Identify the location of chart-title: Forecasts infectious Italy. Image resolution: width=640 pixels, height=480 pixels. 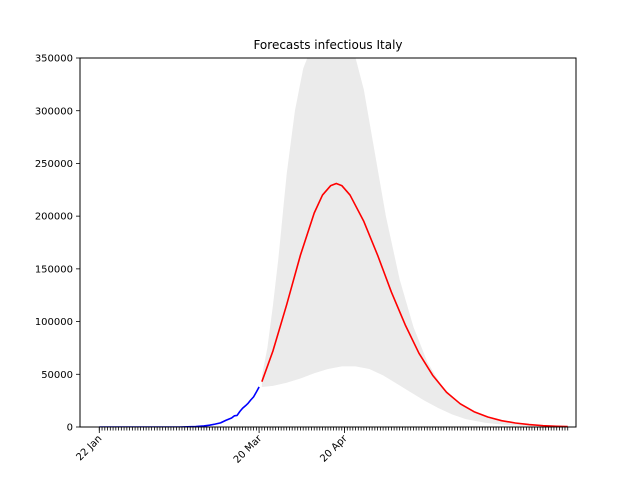
(327, 45).